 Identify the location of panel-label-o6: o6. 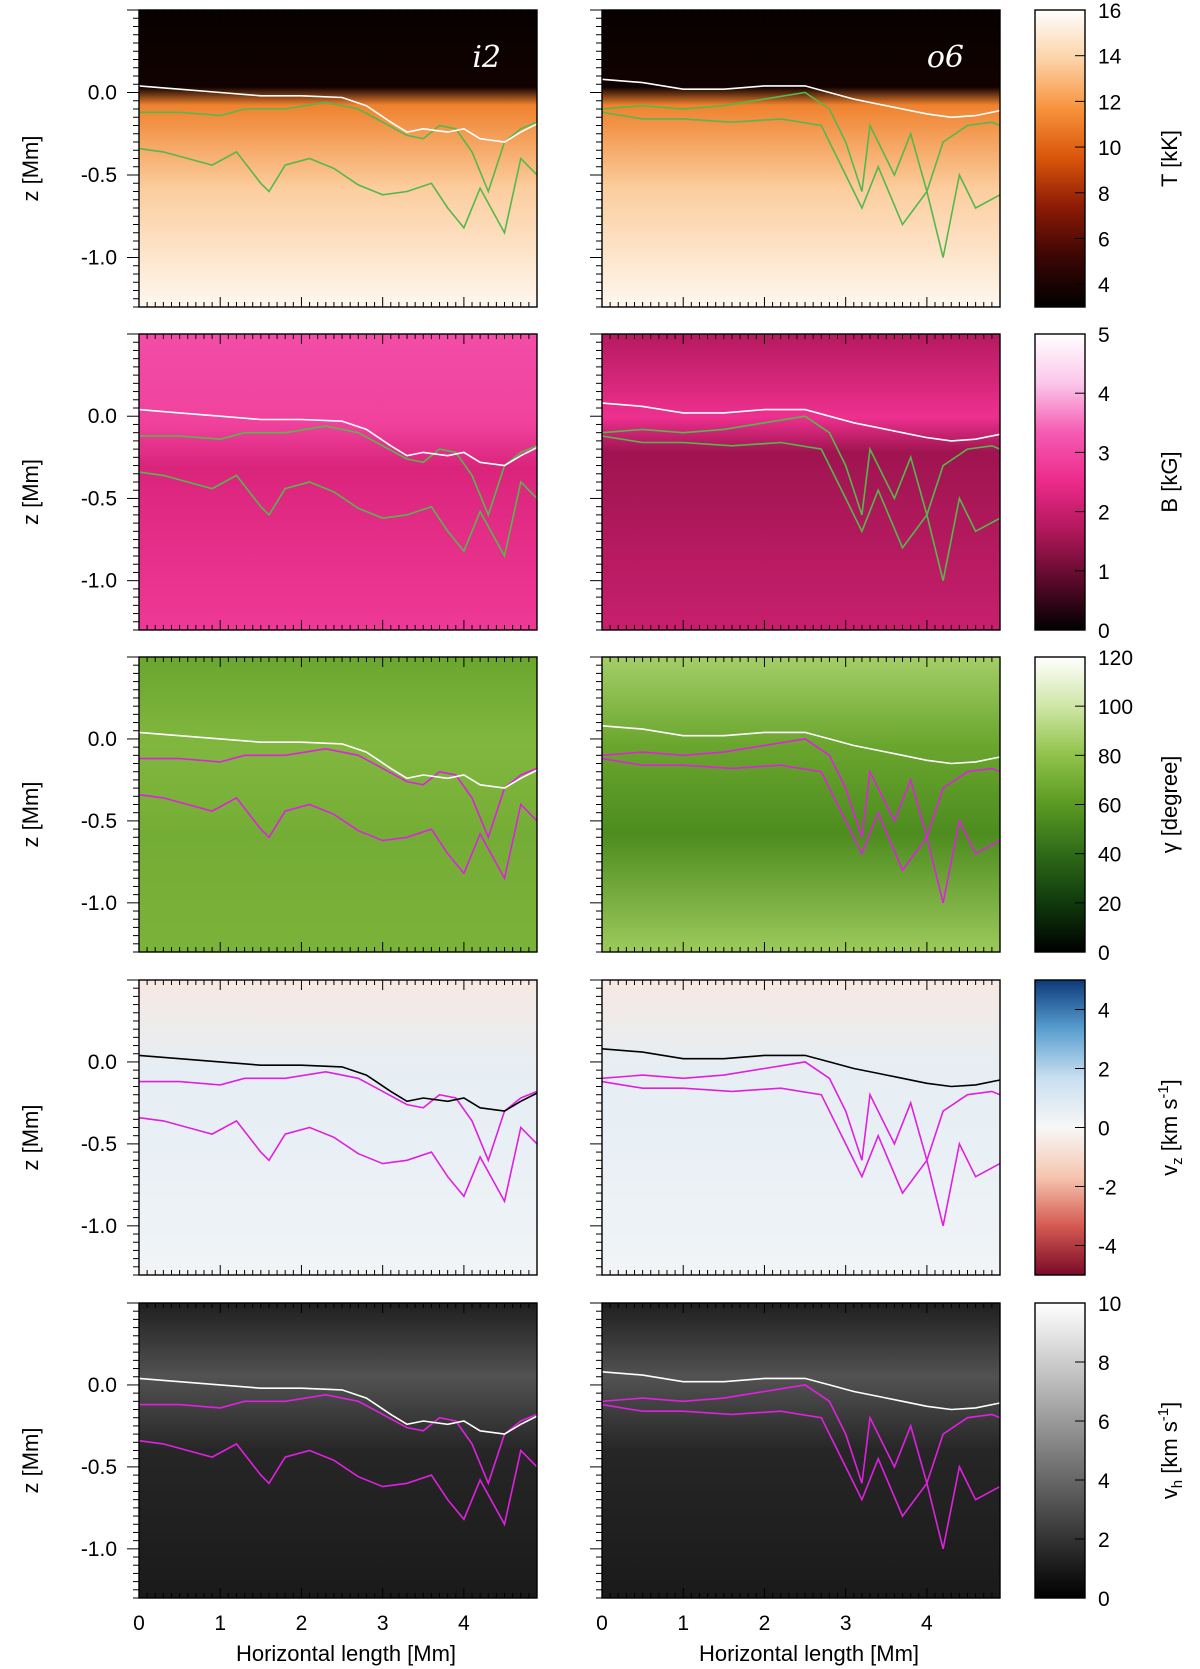
(945, 57).